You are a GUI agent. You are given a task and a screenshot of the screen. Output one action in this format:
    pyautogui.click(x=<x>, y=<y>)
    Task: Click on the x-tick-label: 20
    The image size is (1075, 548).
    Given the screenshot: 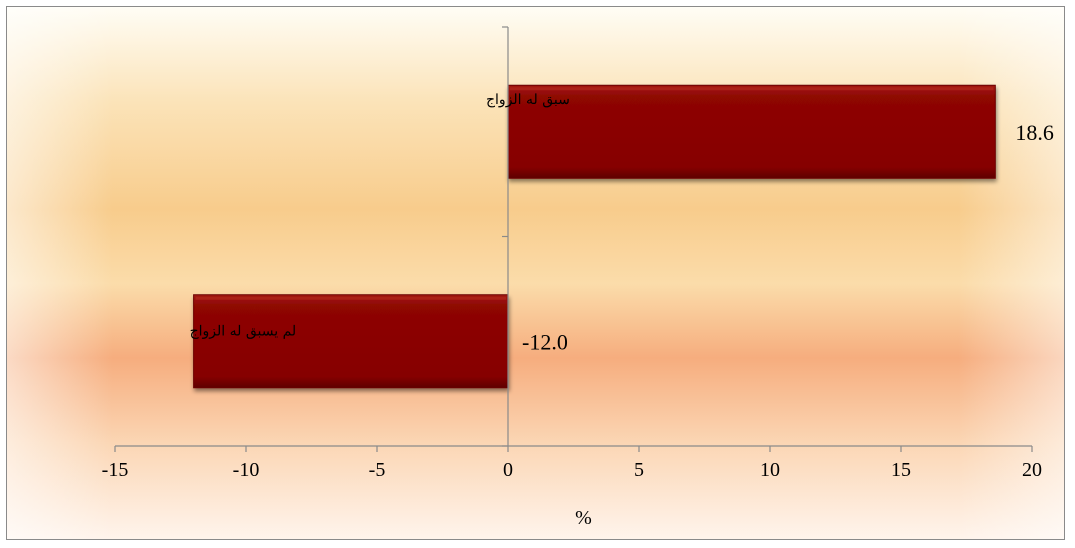 What is the action you would take?
    pyautogui.click(x=1032, y=470)
    